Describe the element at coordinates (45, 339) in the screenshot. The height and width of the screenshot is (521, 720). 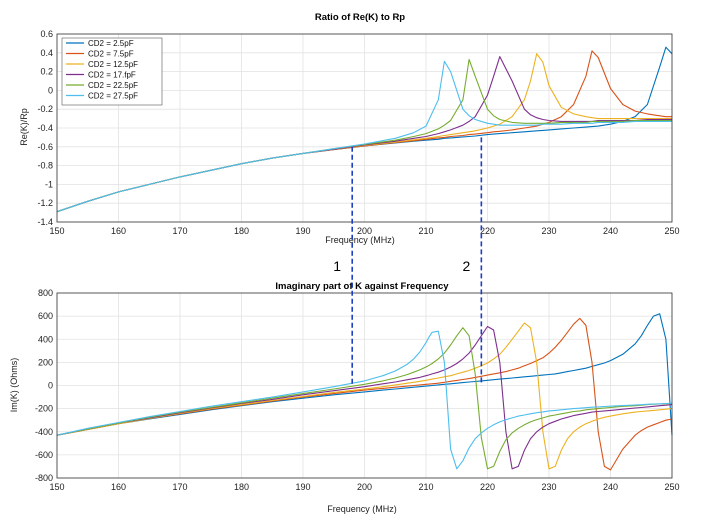
I see `y-tick-label: 400` at that location.